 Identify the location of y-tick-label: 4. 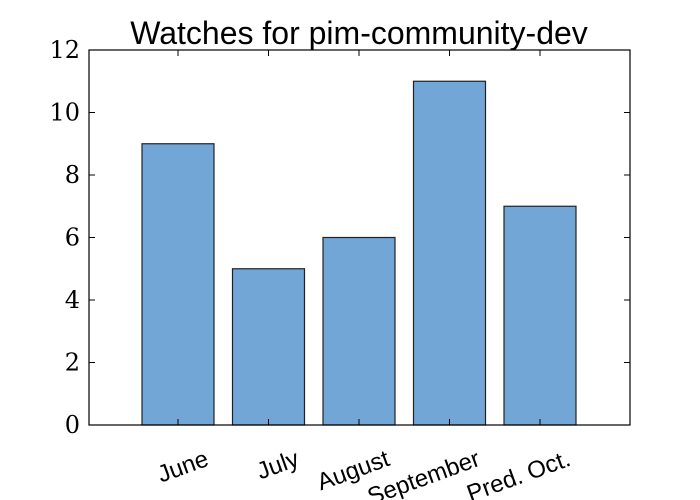
(72, 300).